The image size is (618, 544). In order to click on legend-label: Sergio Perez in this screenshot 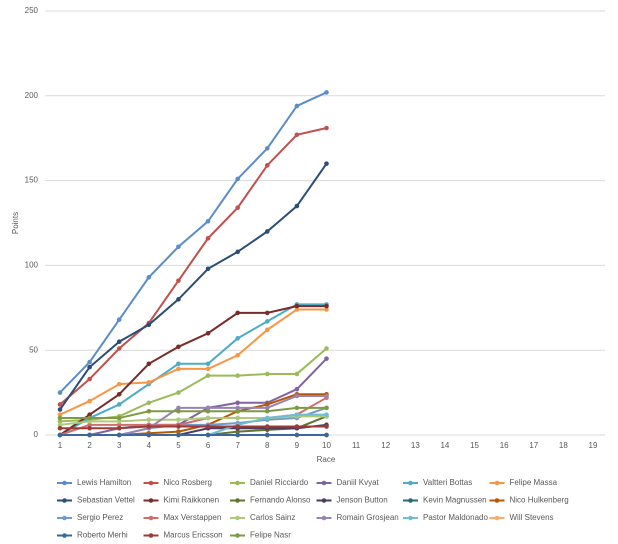, I will do `click(100, 517)`.